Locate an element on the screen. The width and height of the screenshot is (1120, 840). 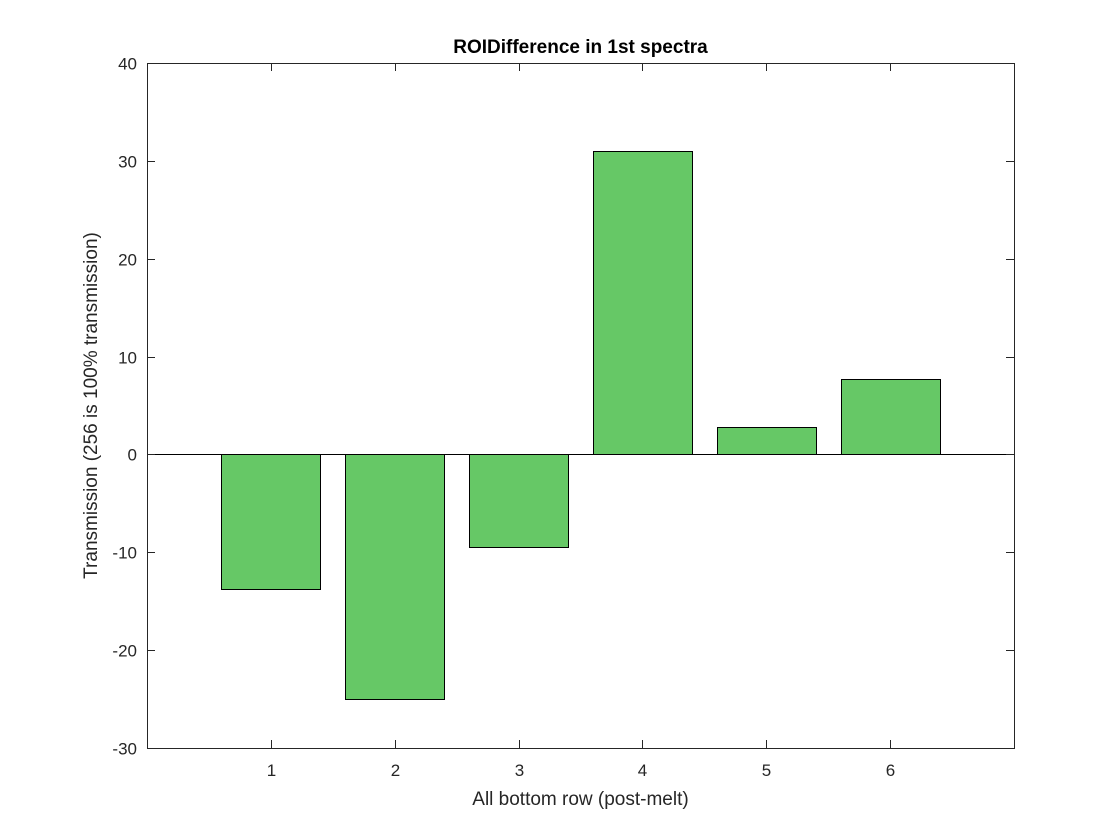
x-tick-label: 5 is located at coordinates (766, 770).